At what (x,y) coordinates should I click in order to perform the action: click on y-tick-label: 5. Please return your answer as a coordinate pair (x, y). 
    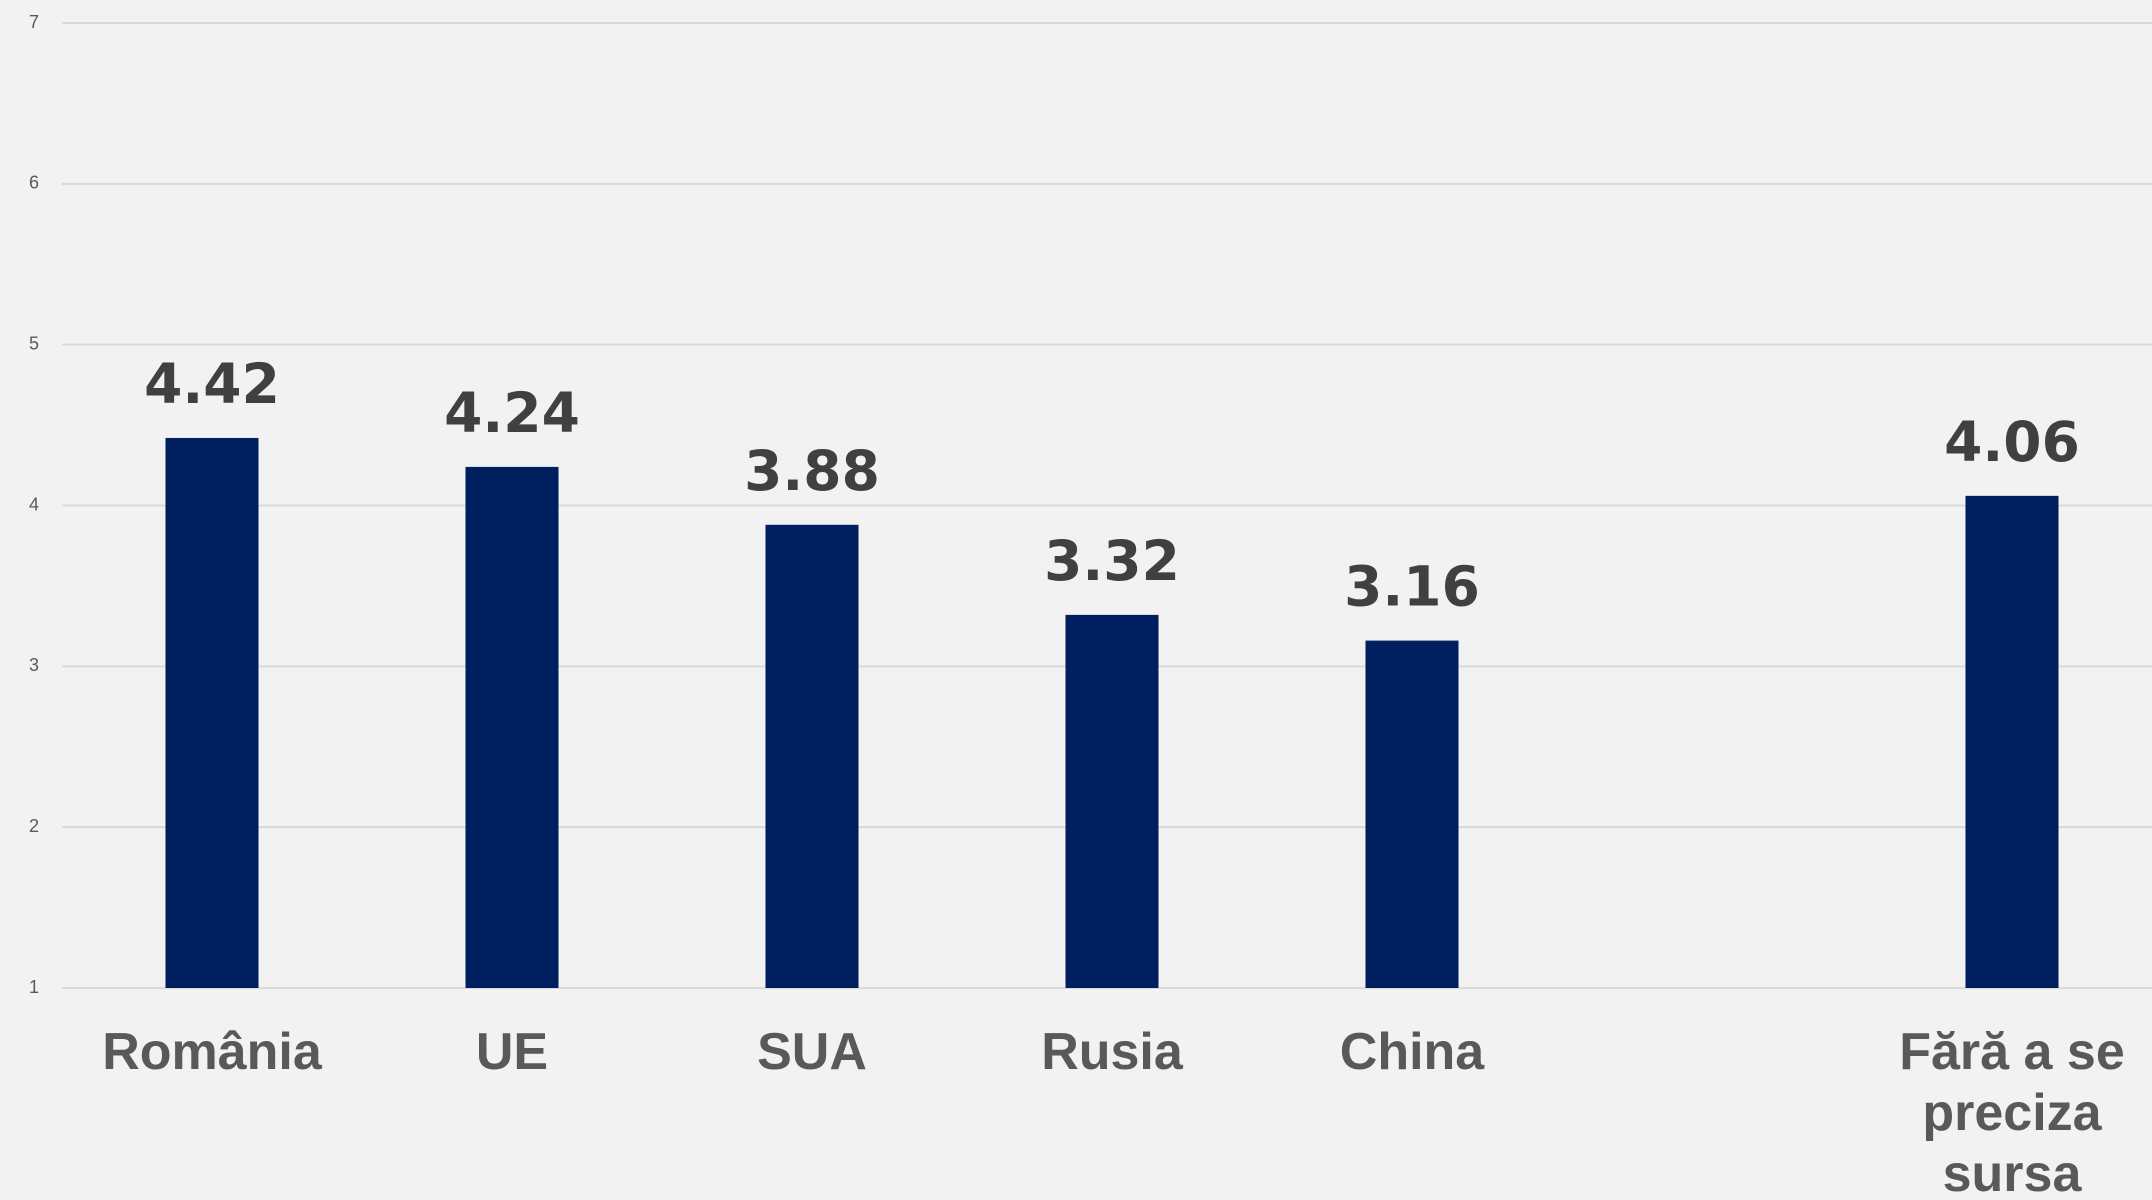
    Looking at the image, I should click on (34, 343).